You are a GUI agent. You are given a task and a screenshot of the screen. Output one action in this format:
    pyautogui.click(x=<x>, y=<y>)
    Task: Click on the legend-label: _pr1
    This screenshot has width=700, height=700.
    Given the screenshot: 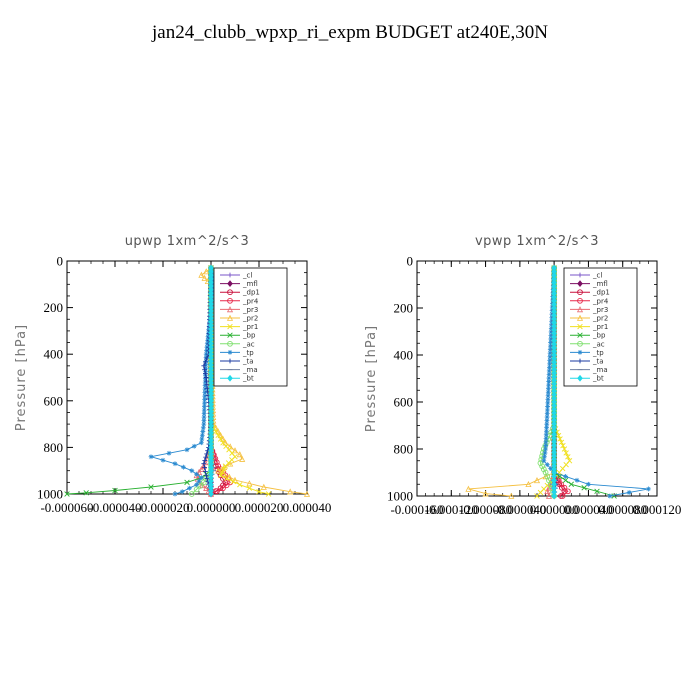 What is the action you would take?
    pyautogui.click(x=250, y=327)
    